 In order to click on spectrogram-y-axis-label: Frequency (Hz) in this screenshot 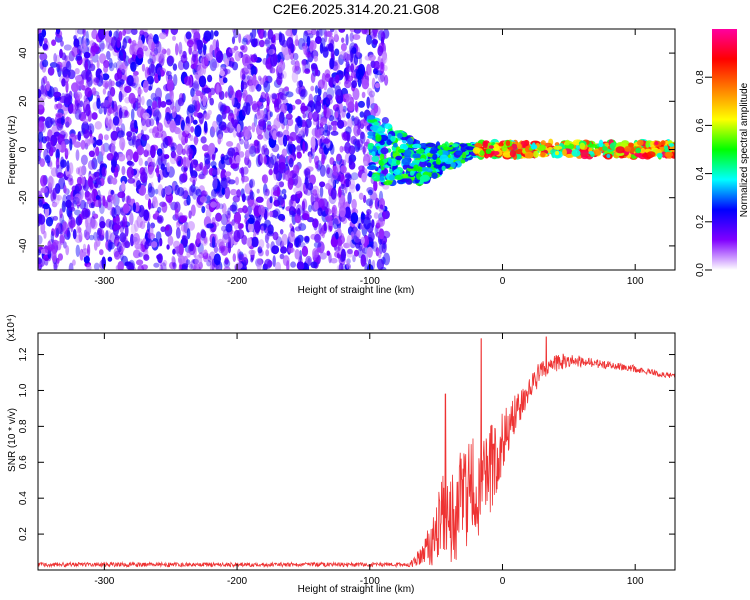, I will do `click(12, 150)`.